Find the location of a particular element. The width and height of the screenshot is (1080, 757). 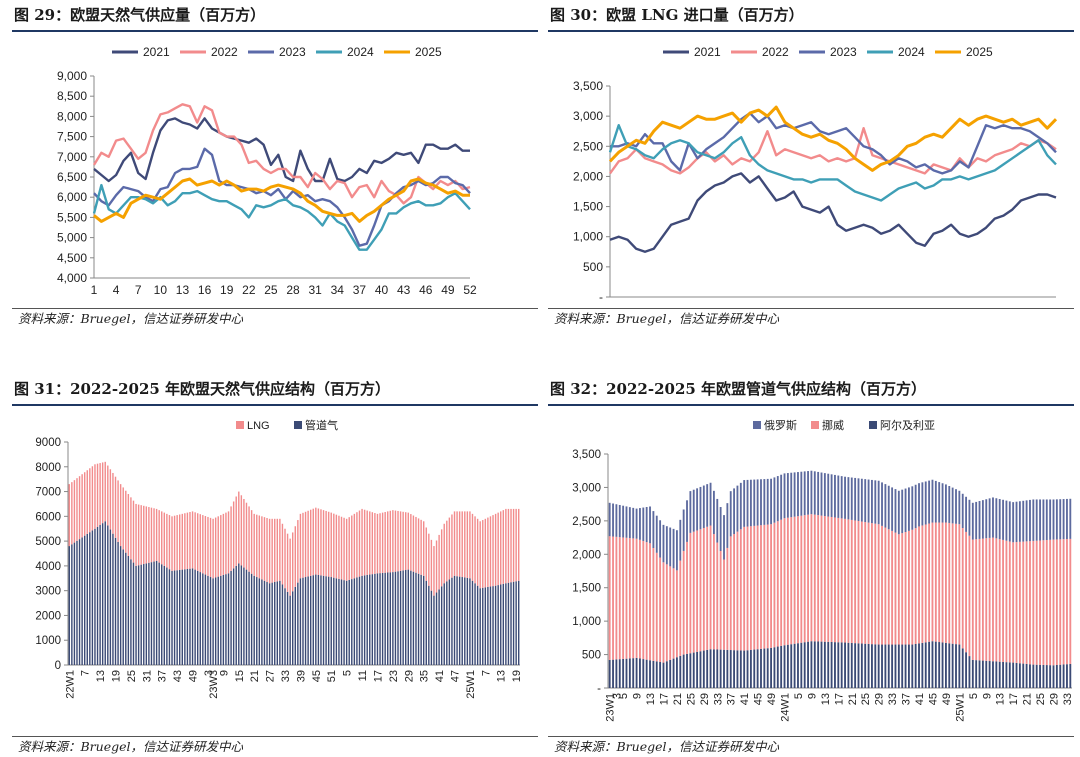

x-tick-label: 5 is located at coordinates (624, 696).